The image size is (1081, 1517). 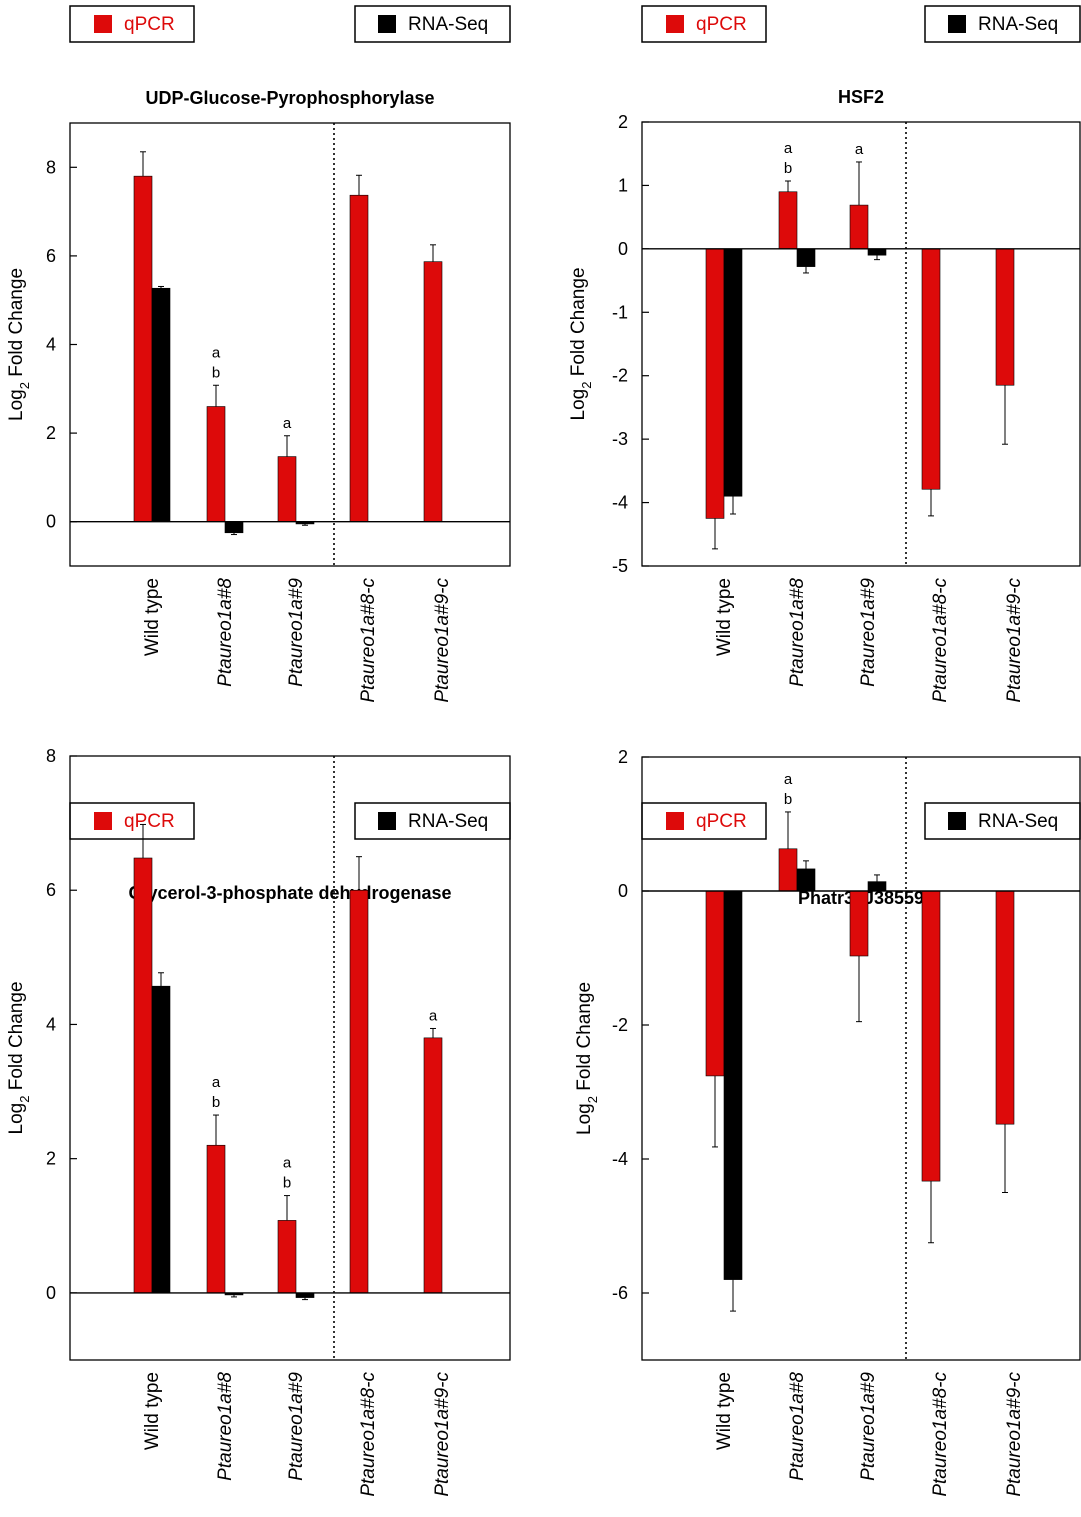 What do you see at coordinates (620, 1159) in the screenshot?
I see `y-tick-label: -4` at bounding box center [620, 1159].